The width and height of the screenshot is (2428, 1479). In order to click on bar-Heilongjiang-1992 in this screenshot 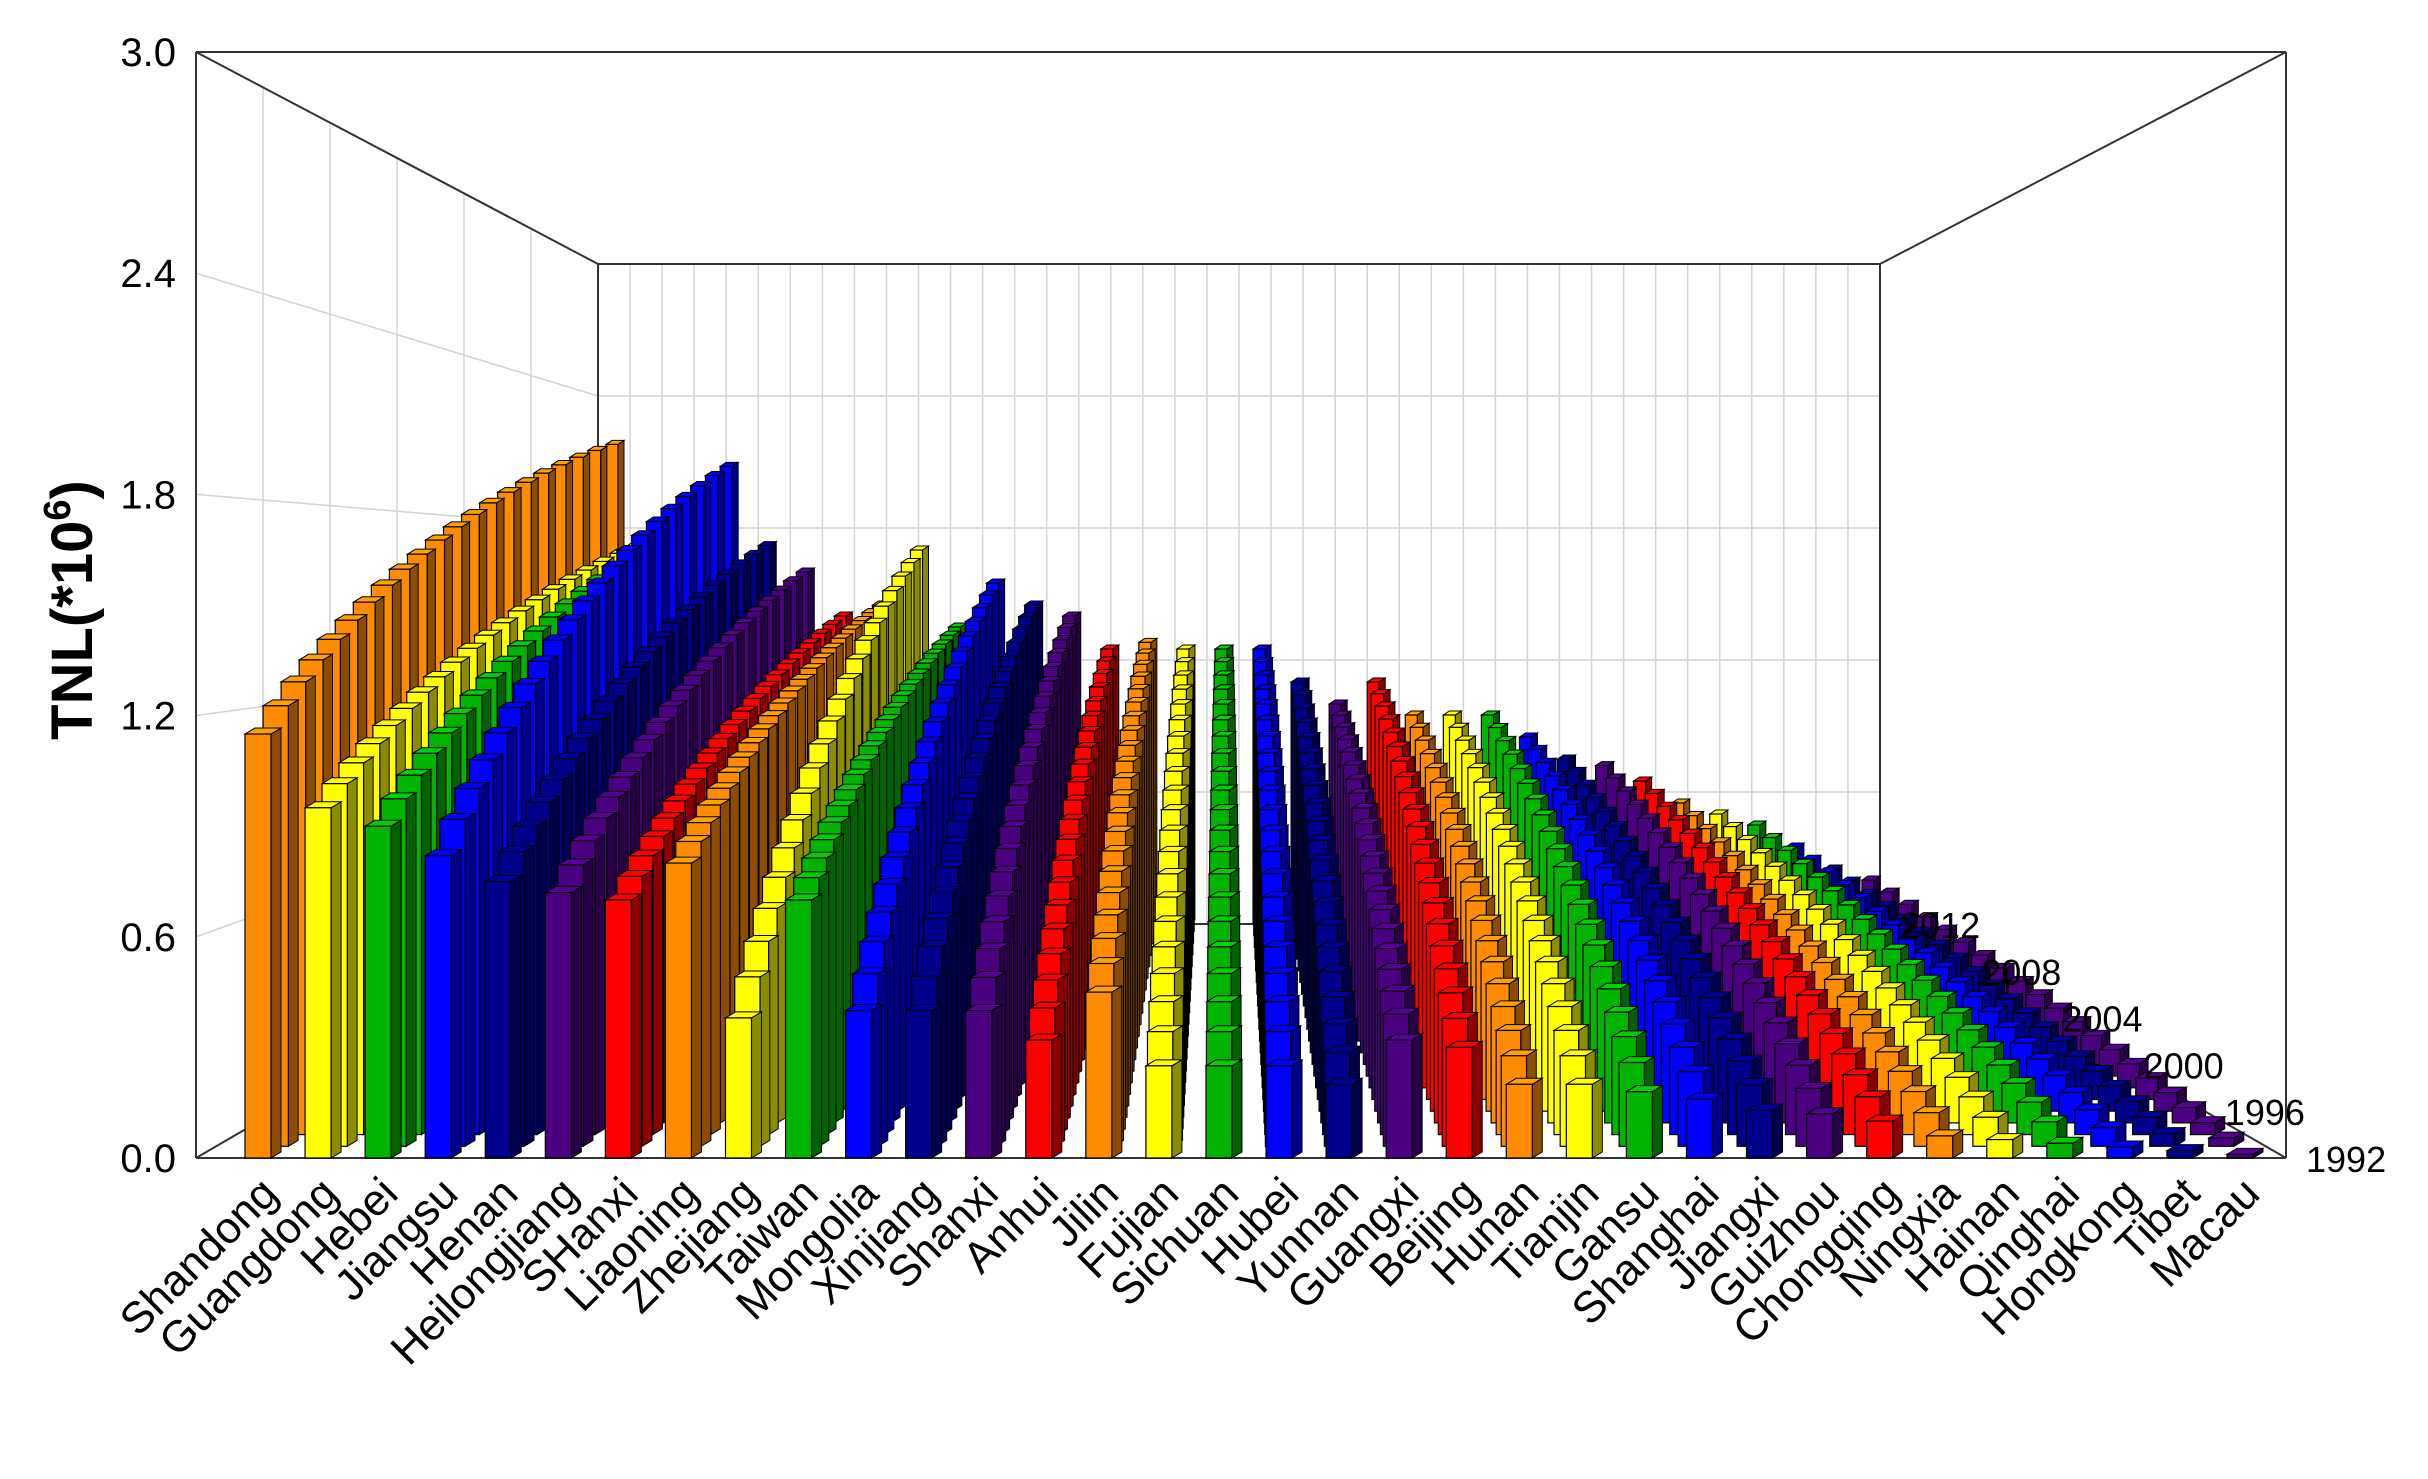, I will do `click(563, 1022)`.